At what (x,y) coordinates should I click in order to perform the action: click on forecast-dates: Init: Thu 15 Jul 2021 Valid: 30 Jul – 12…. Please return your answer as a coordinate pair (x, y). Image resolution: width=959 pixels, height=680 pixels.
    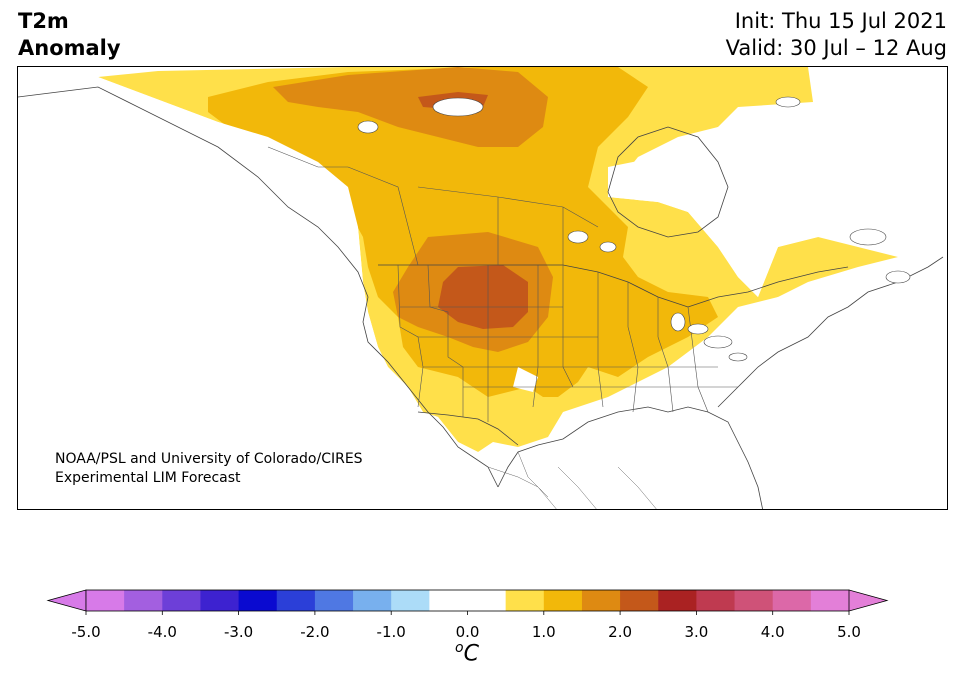
    Looking at the image, I should click on (836, 35).